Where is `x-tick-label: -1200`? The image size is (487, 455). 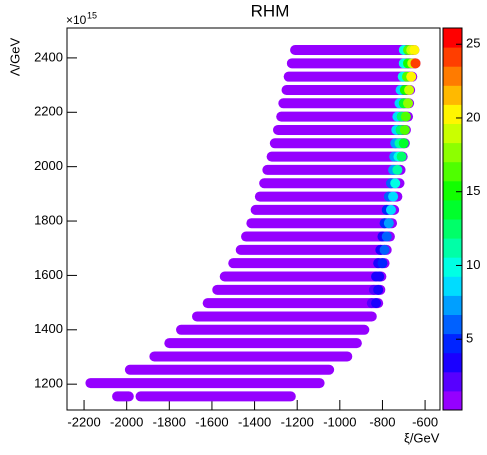
x-tick-label: -1200 is located at coordinates (297, 421).